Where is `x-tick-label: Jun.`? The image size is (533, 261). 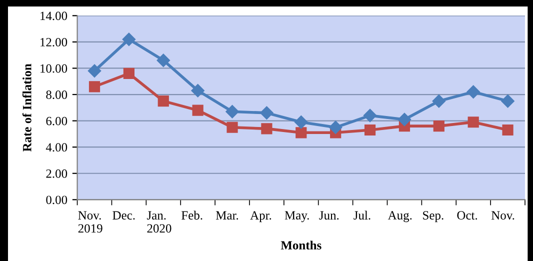 x-tick-label: Jun. is located at coordinates (329, 215).